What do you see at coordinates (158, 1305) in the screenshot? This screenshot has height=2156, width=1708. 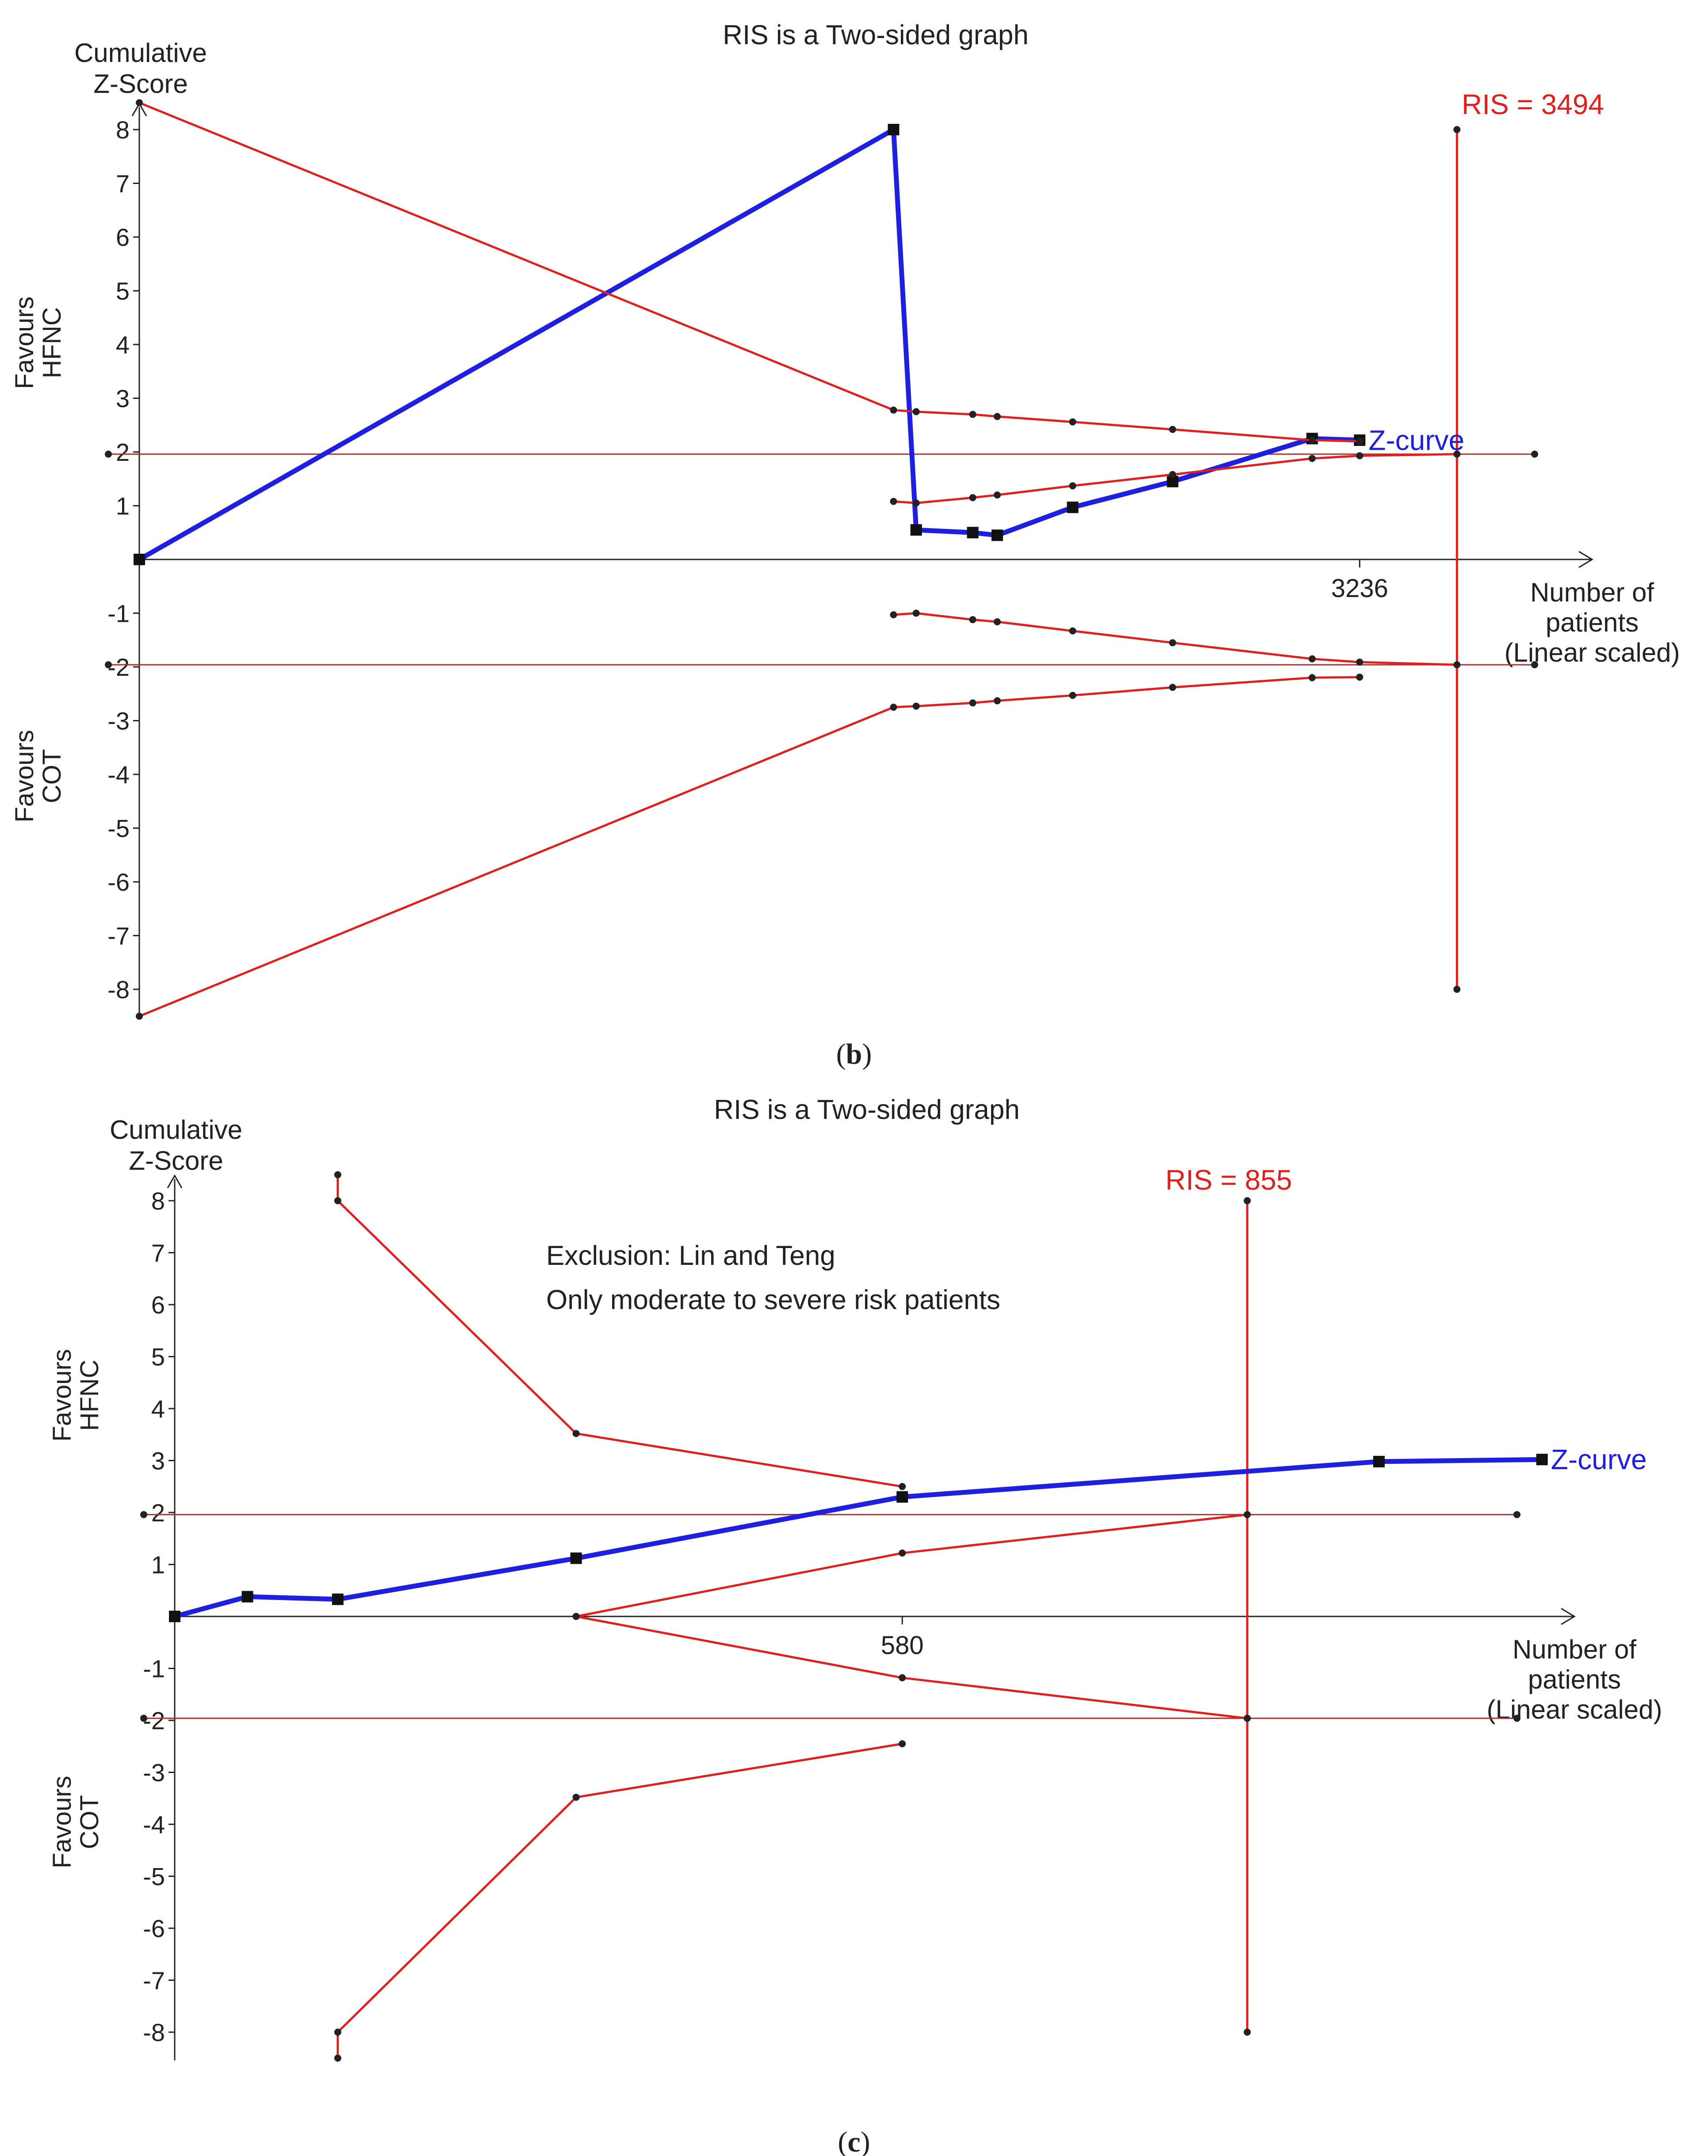 I see `y-tick-label: 6` at bounding box center [158, 1305].